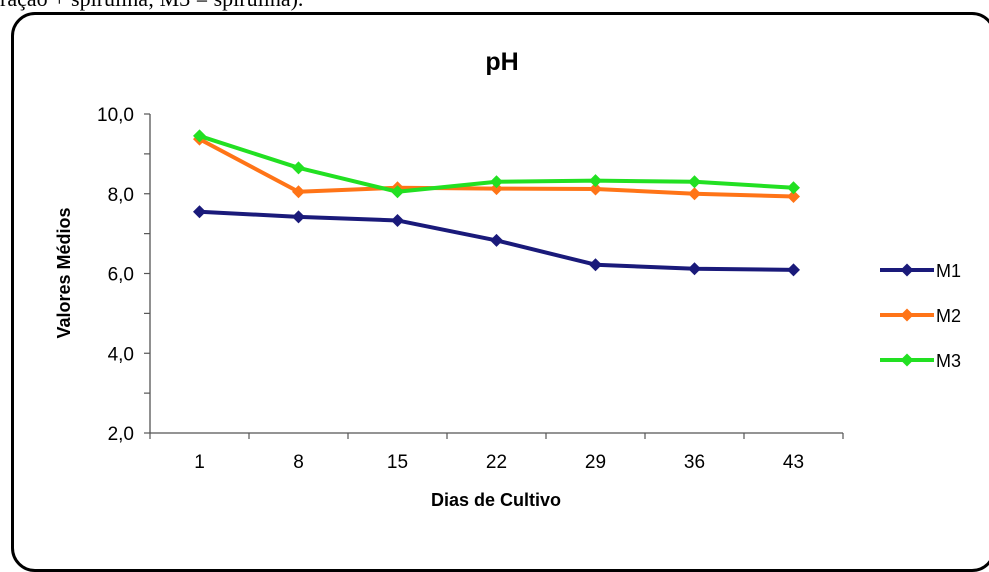 The image size is (989, 572). I want to click on x-tick-label: 8, so click(298, 462).